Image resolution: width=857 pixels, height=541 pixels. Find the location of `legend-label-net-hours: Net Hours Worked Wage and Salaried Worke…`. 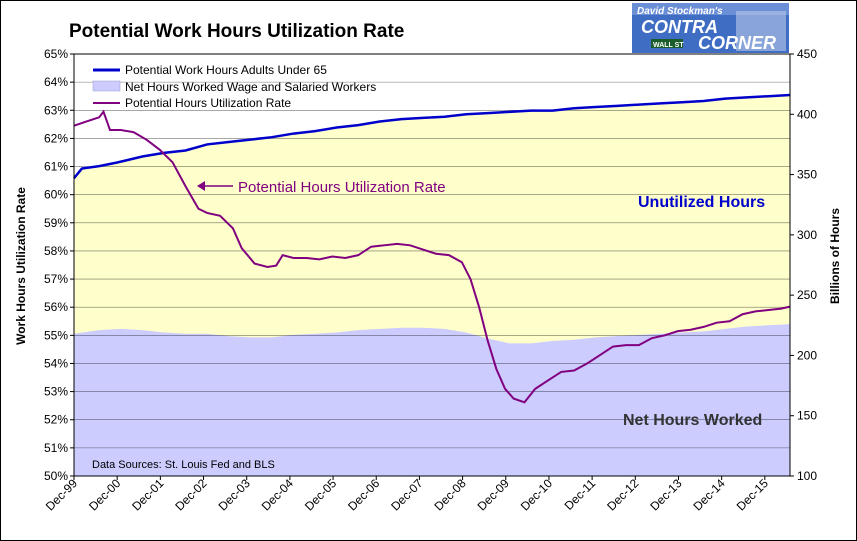

legend-label-net-hours: Net Hours Worked Wage and Salaried Worke… is located at coordinates (250, 87).